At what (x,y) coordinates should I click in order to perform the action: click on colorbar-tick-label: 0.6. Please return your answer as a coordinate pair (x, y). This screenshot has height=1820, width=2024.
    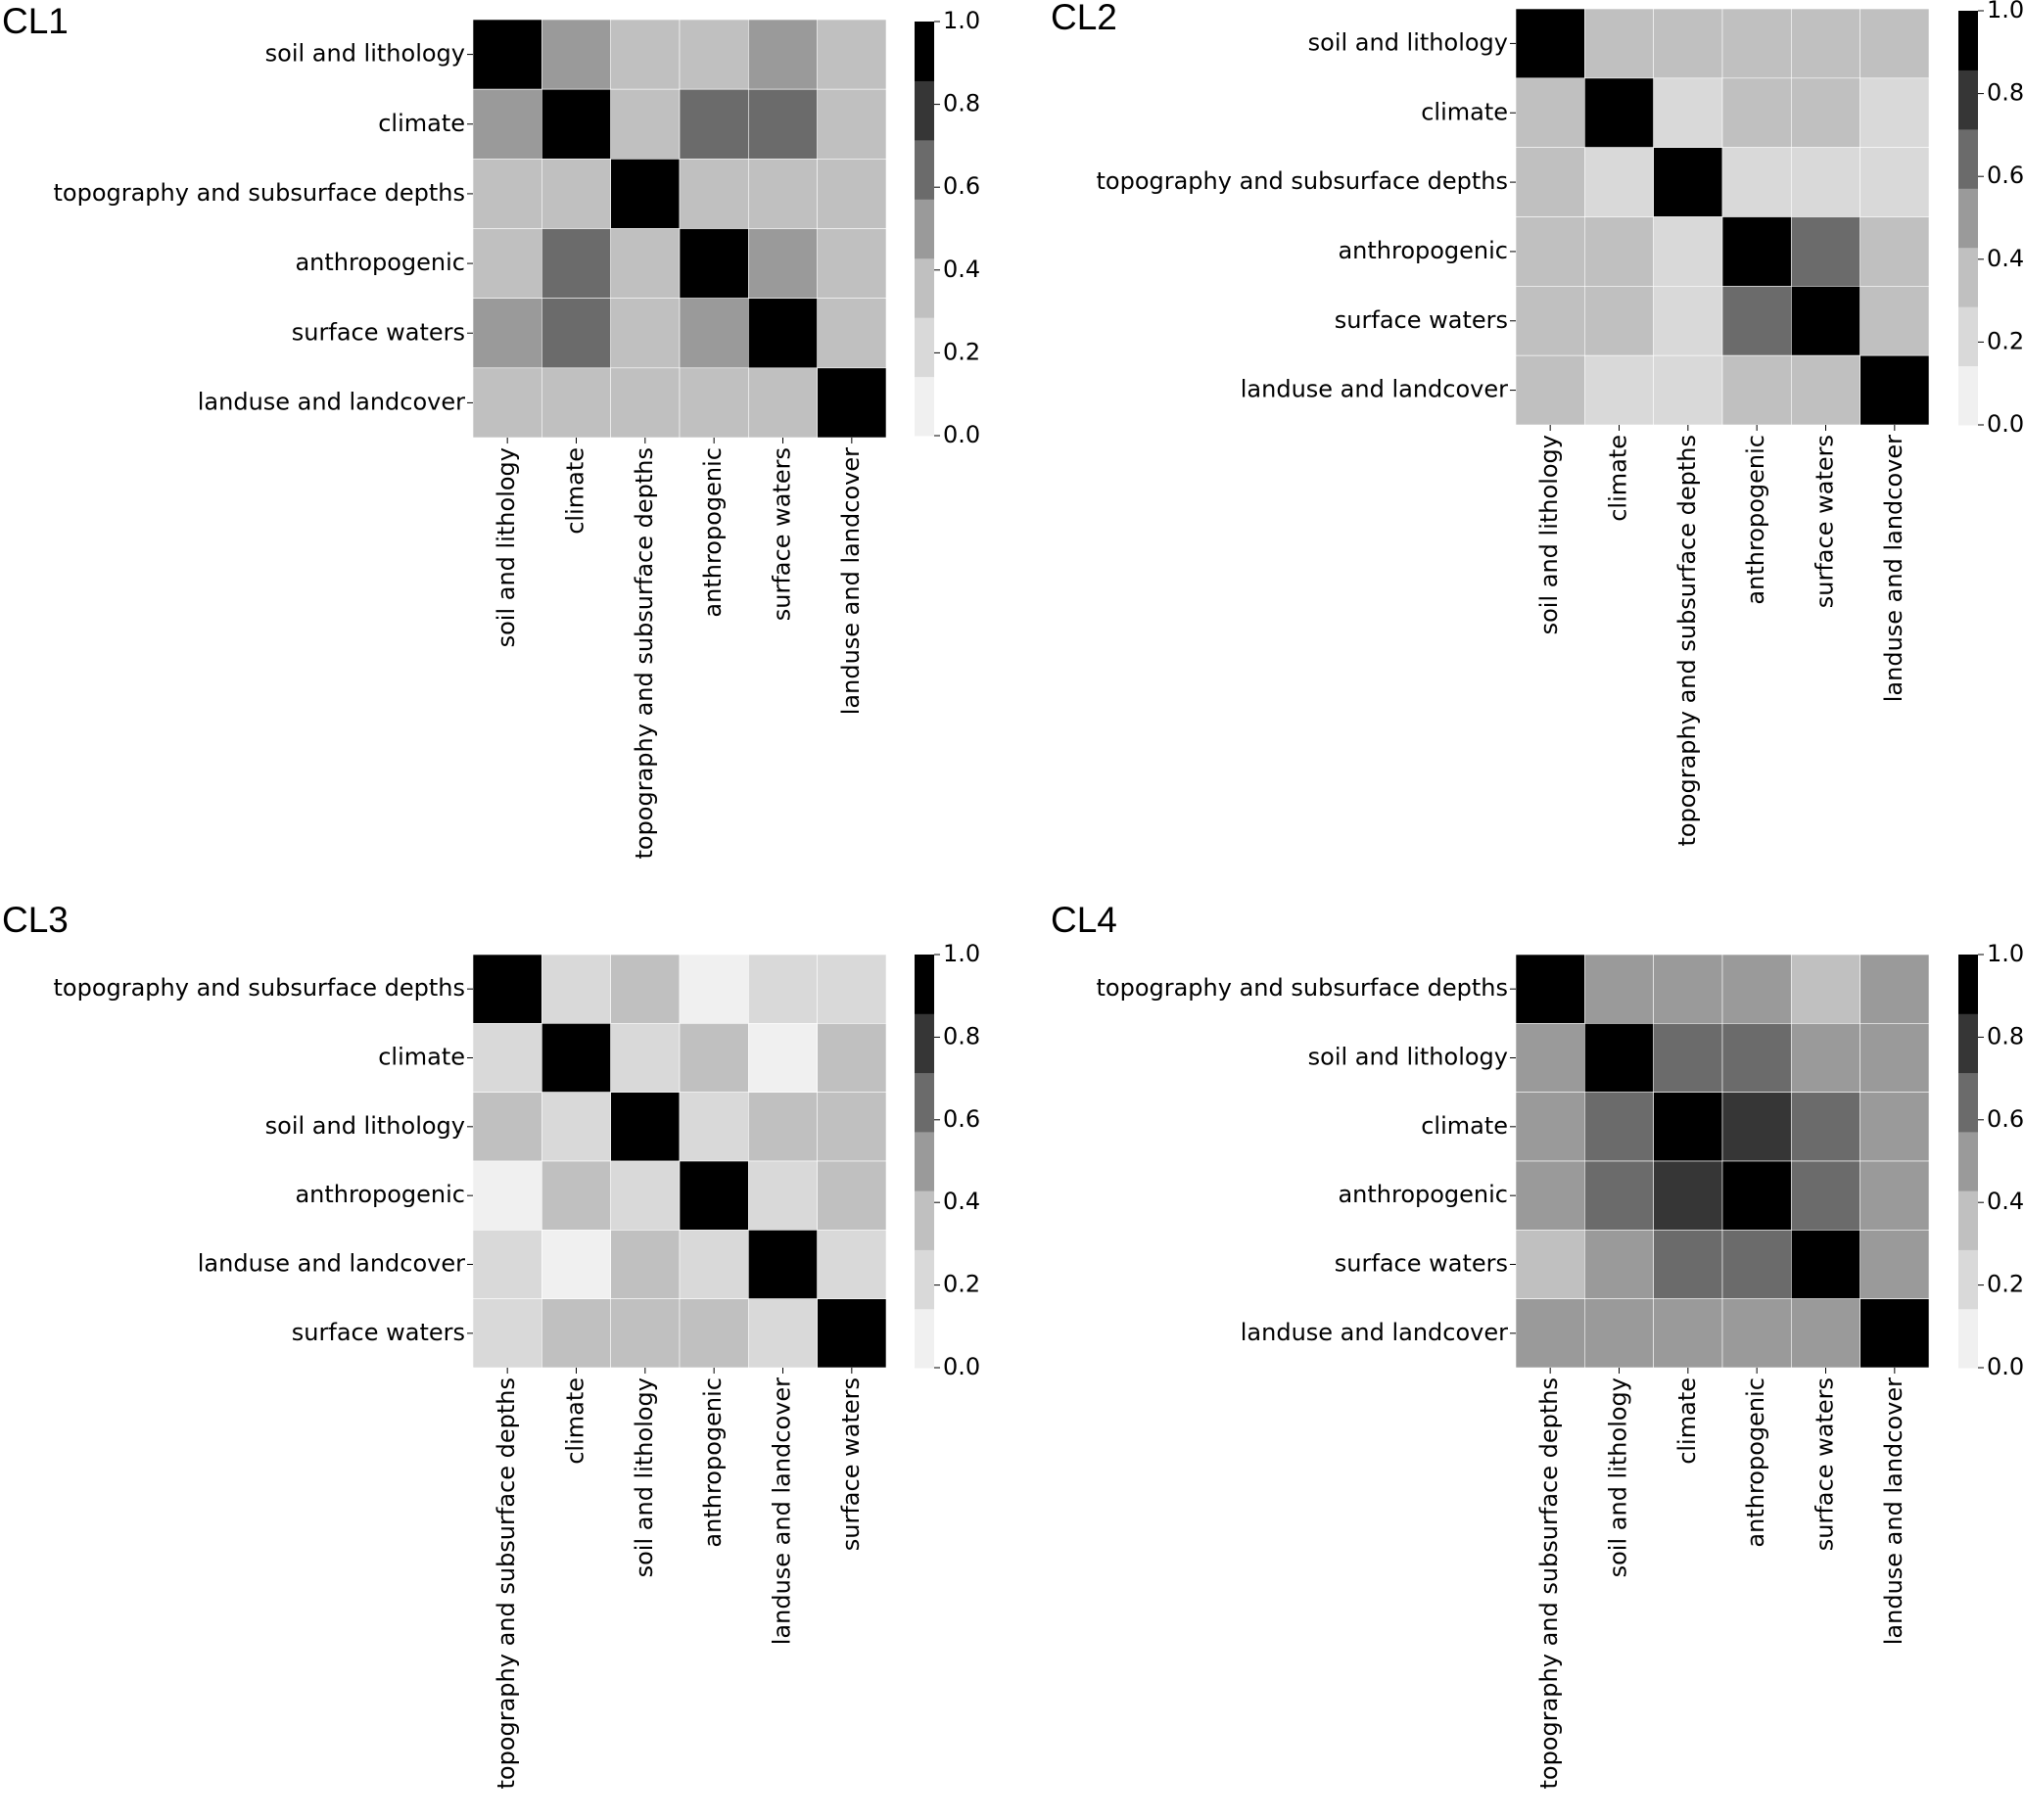
    Looking at the image, I should click on (961, 1119).